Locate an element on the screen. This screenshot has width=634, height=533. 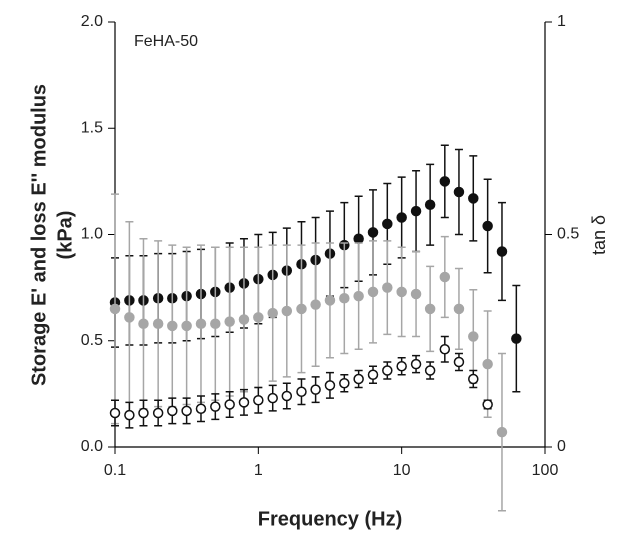
y-tick-label: 0.5 is located at coordinates (92, 340).